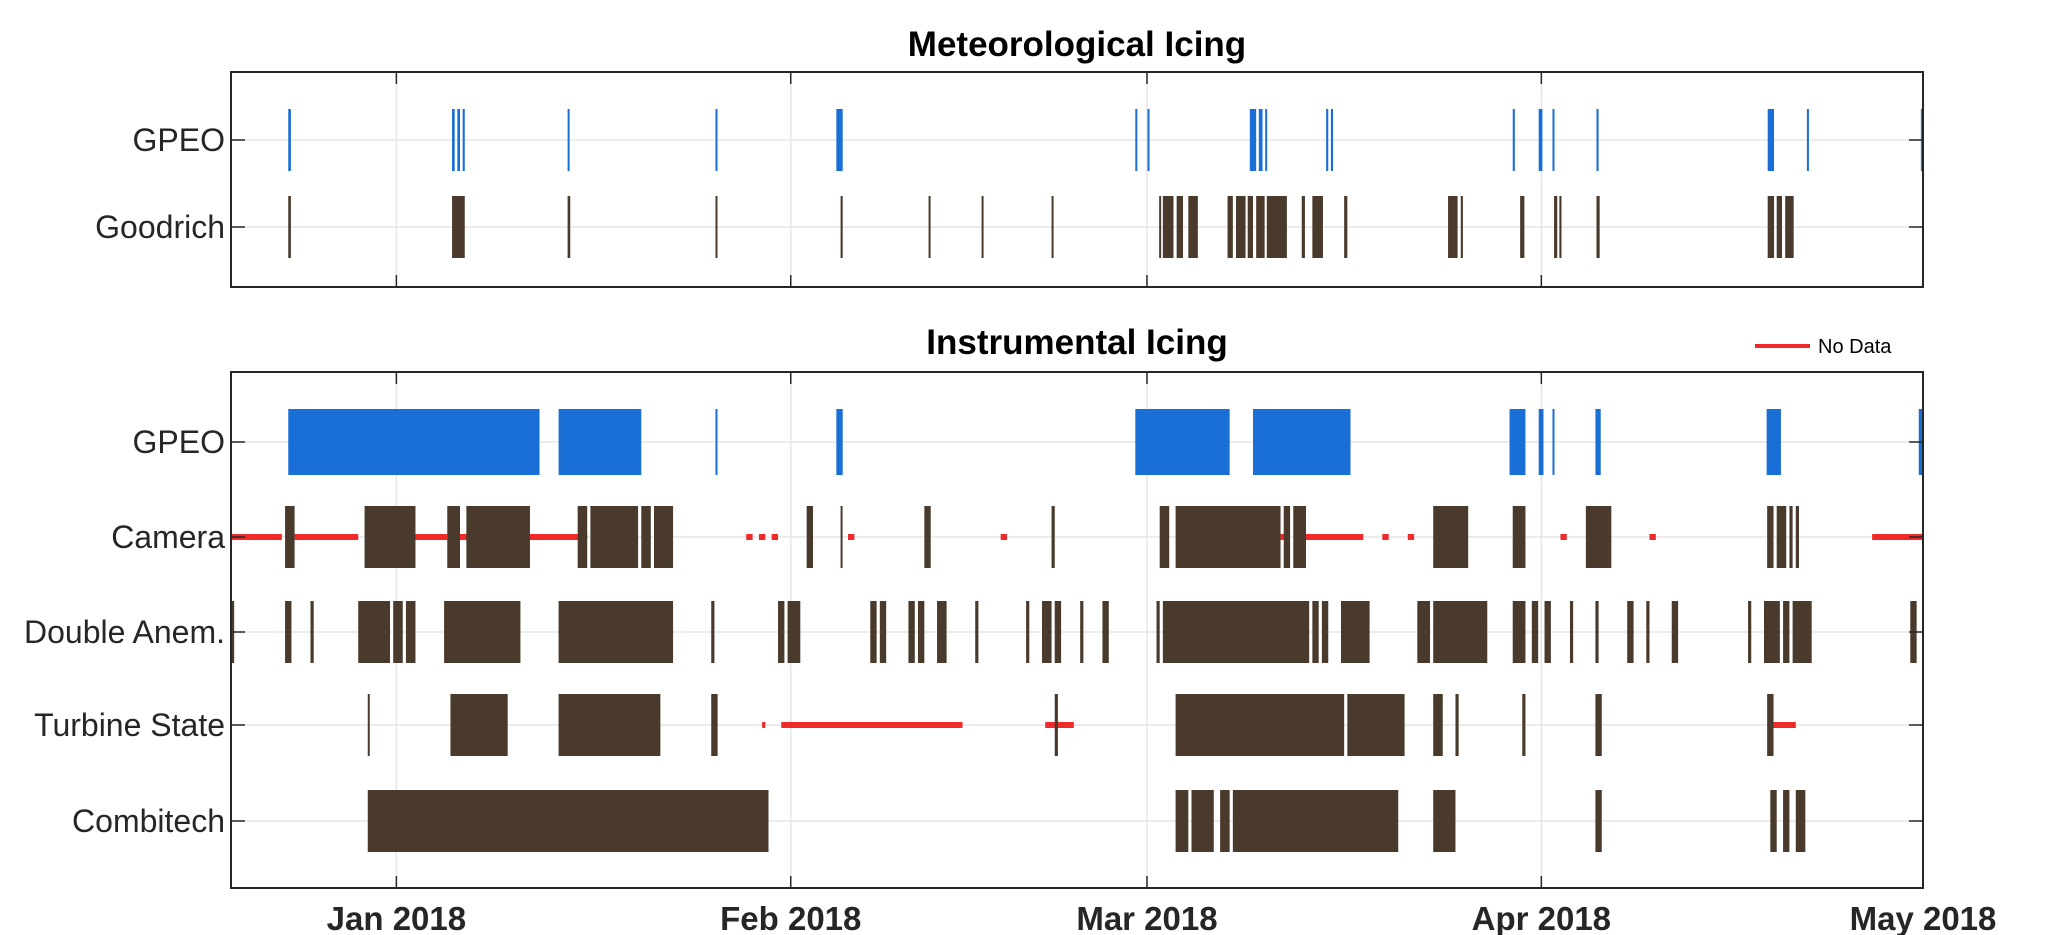  Describe the element at coordinates (160, 227) in the screenshot. I see `row-label-goodrich: Goodrich` at that location.